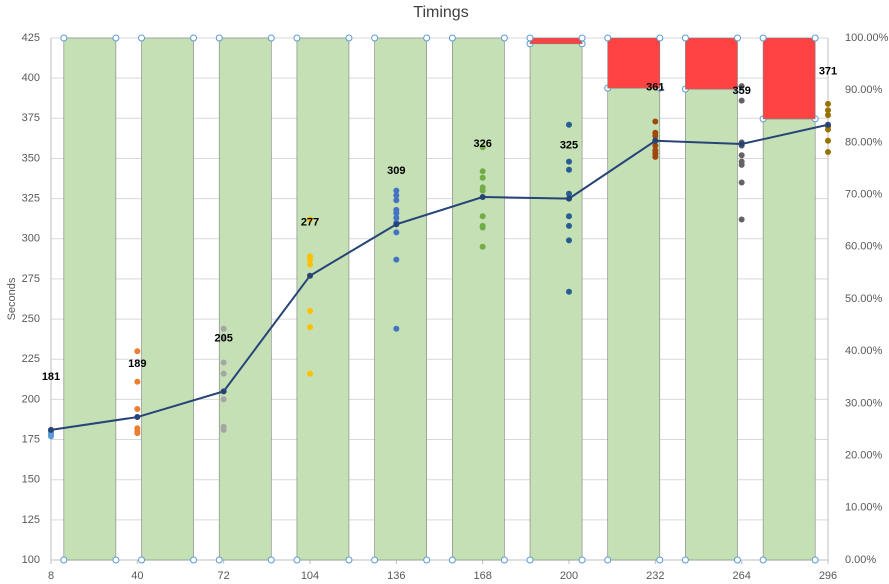 The width and height of the screenshot is (889, 584). I want to click on data-label: 309, so click(396, 171).